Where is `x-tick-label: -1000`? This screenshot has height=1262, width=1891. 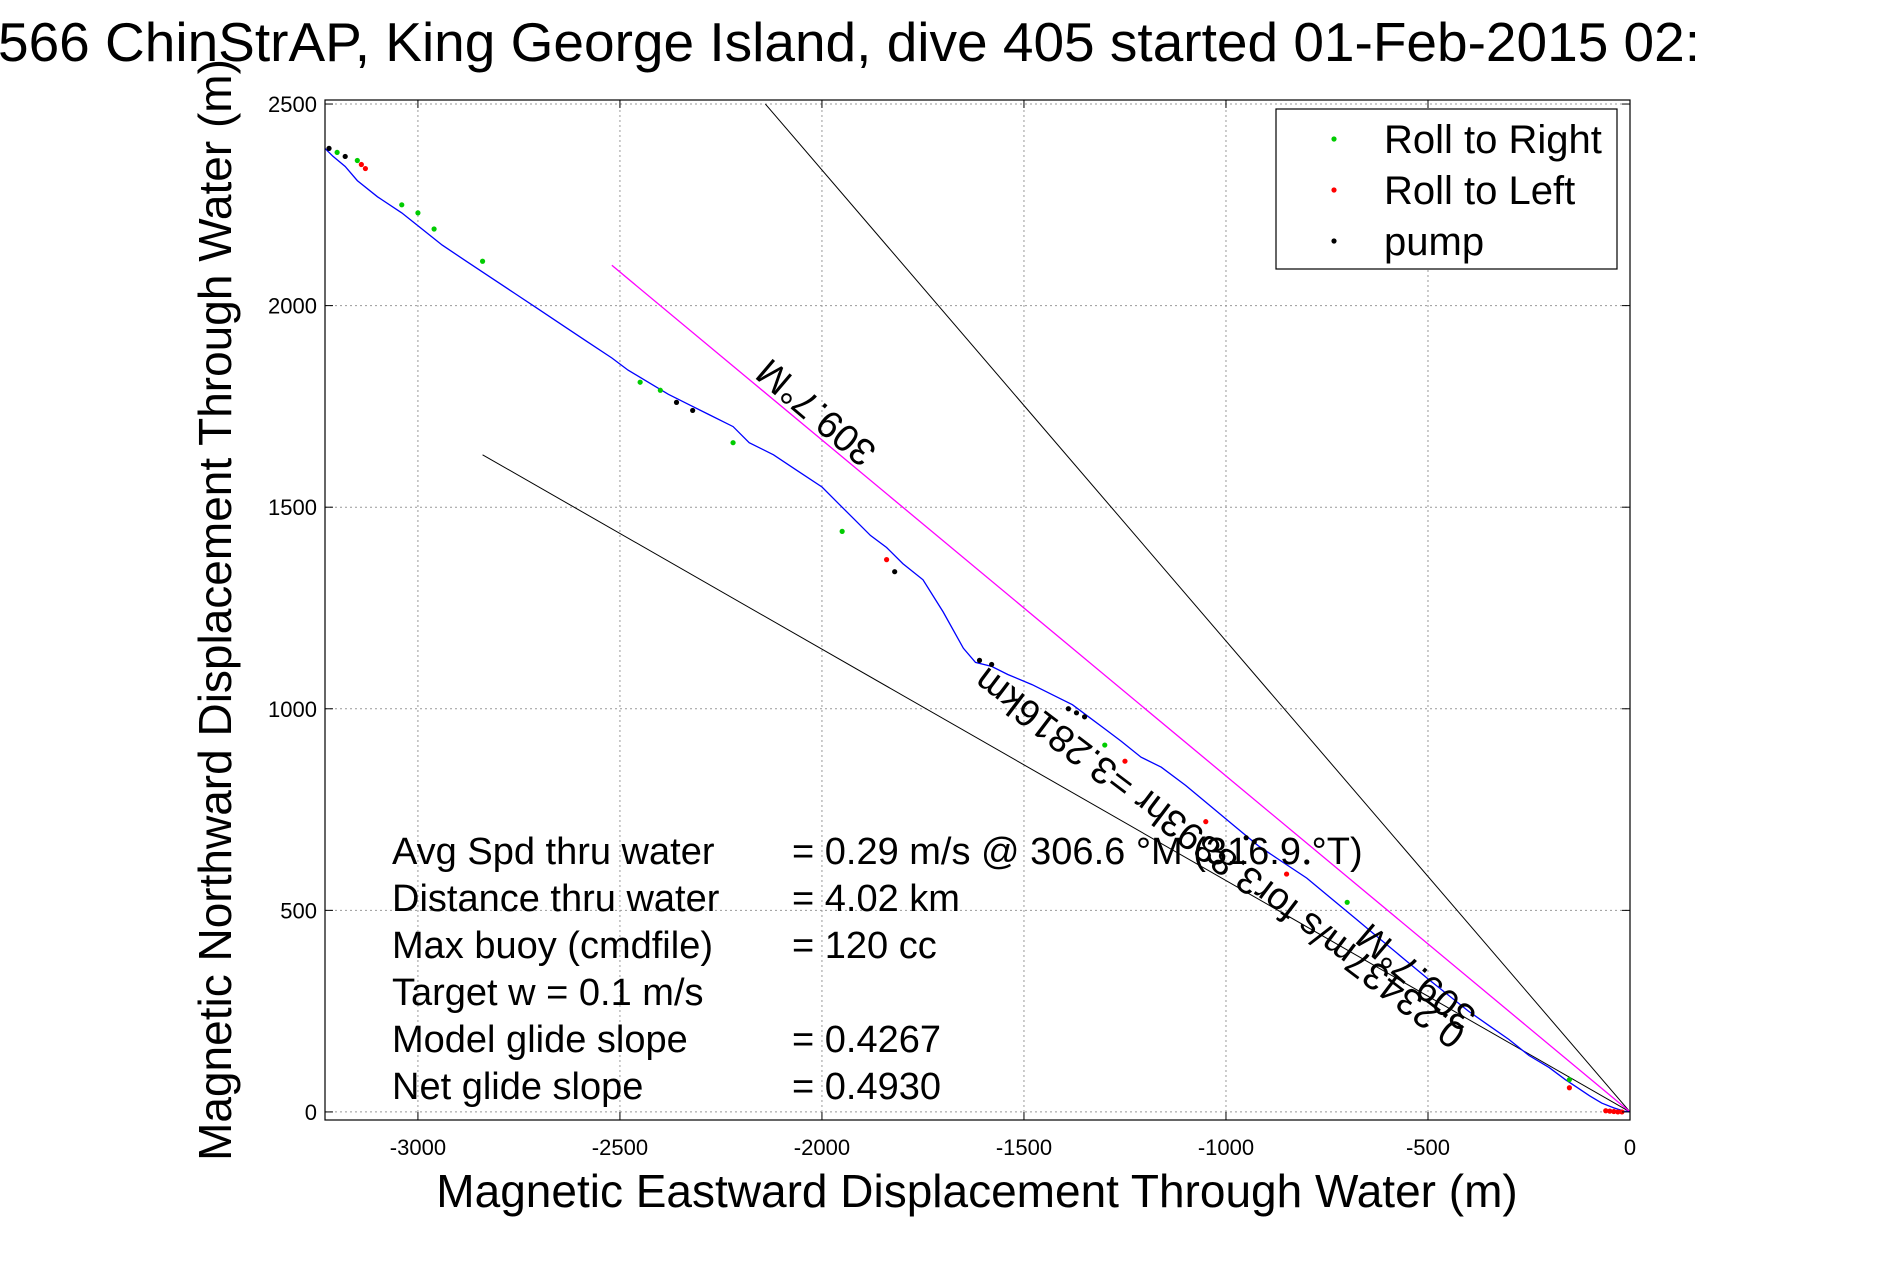
x-tick-label: -1000 is located at coordinates (1226, 1147).